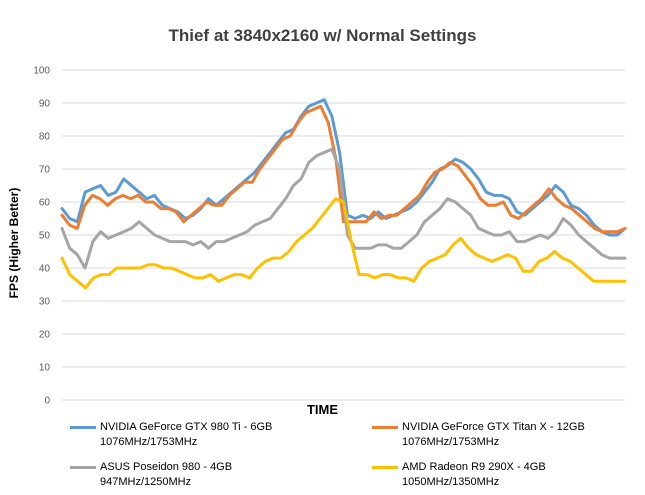 The image size is (645, 495). I want to click on y-tick-label: 60, so click(45, 203).